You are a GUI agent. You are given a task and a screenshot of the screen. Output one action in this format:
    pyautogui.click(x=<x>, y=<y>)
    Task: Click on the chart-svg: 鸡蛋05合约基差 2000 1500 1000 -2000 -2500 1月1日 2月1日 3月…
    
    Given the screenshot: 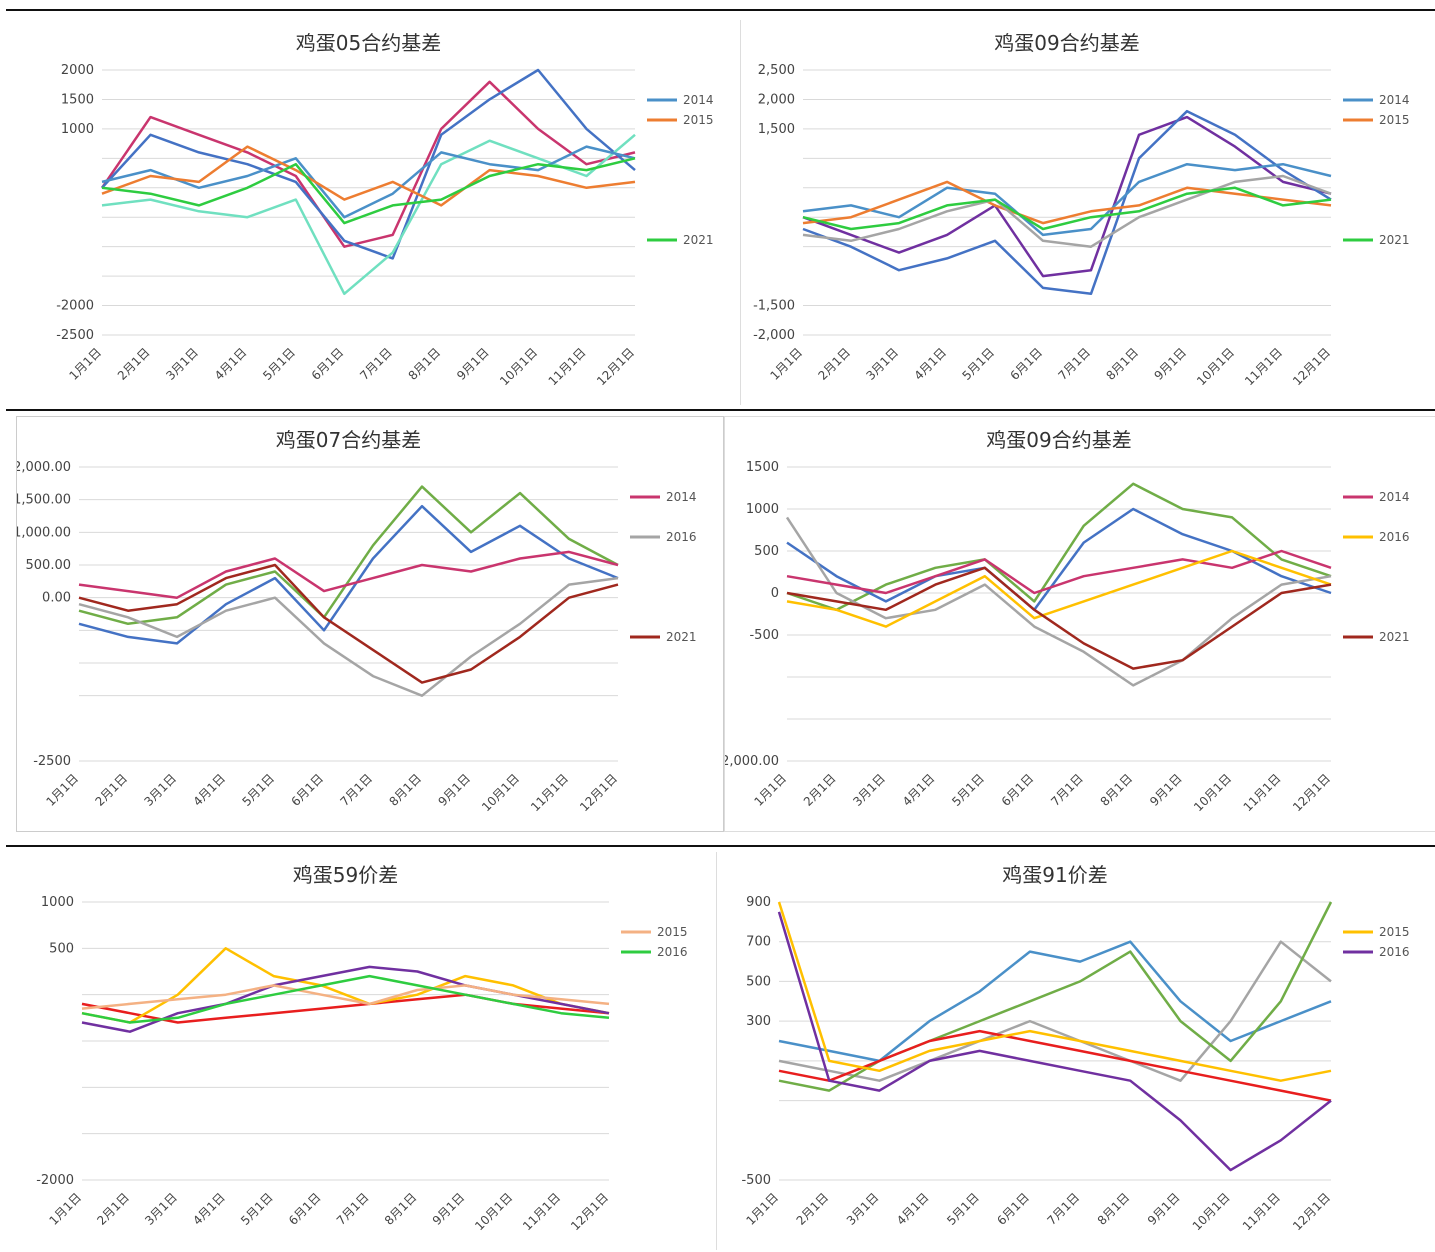 What is the action you would take?
    pyautogui.click(x=385, y=209)
    